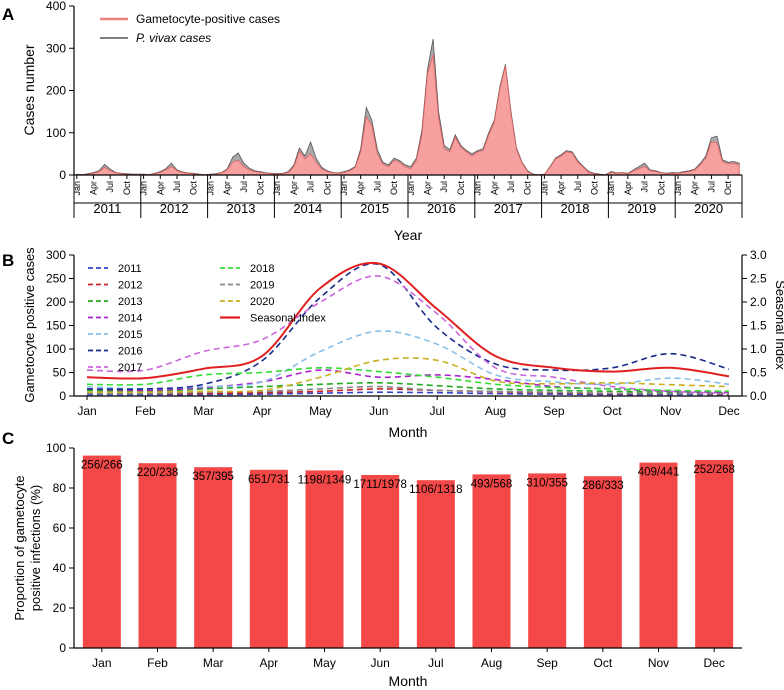  Describe the element at coordinates (307, 208) in the screenshot. I see `year-label: 2014` at that location.